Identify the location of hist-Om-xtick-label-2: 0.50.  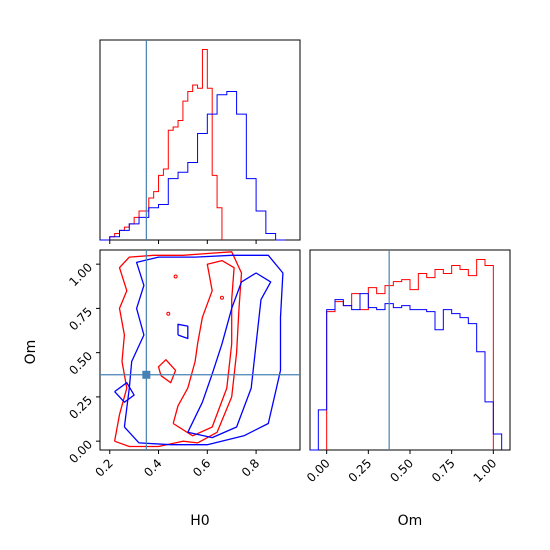
(401, 470).